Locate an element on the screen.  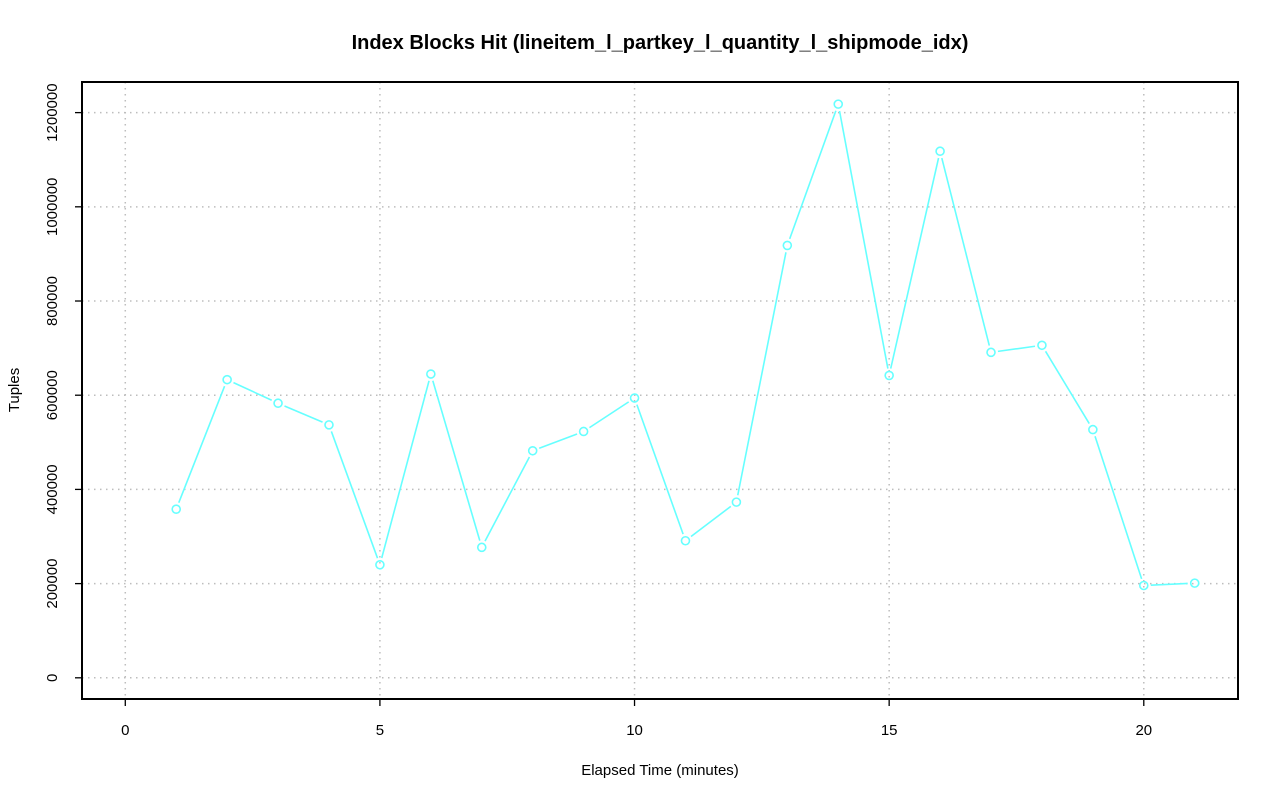
x-axis-label: Elapsed Time (minutes) is located at coordinates (660, 770).